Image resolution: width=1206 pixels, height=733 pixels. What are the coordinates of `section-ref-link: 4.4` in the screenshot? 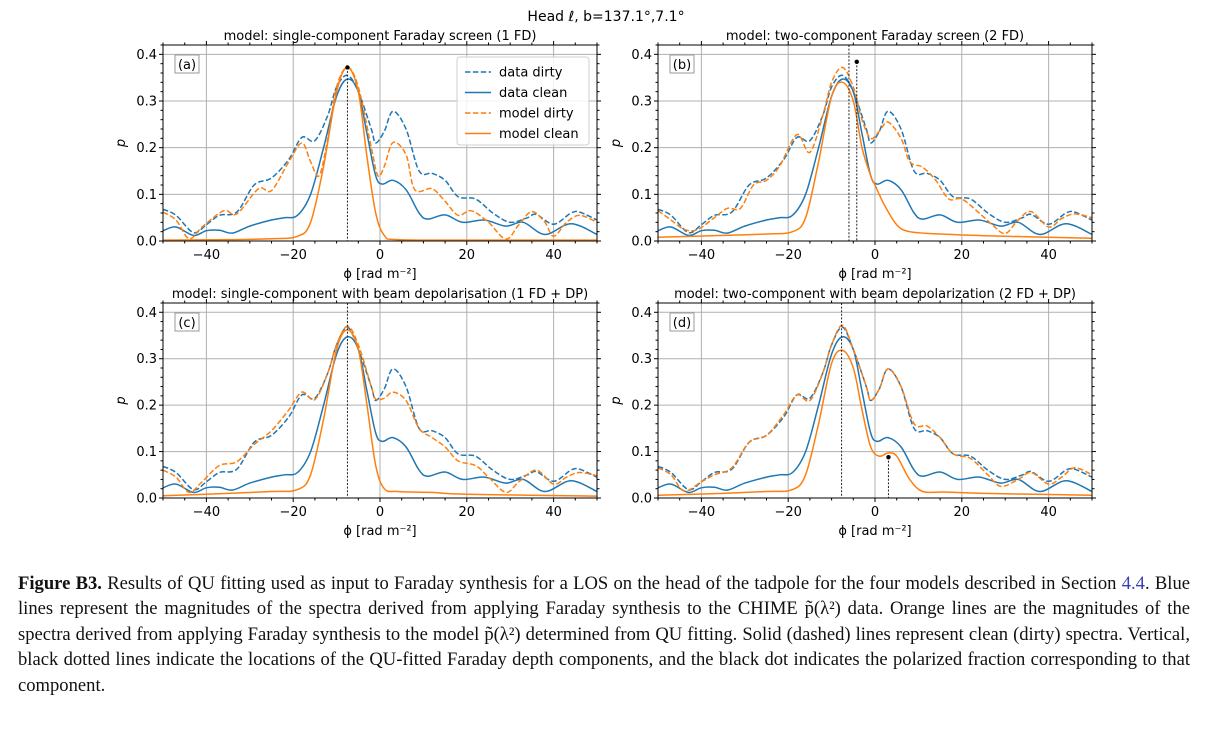 It's located at (1133, 583).